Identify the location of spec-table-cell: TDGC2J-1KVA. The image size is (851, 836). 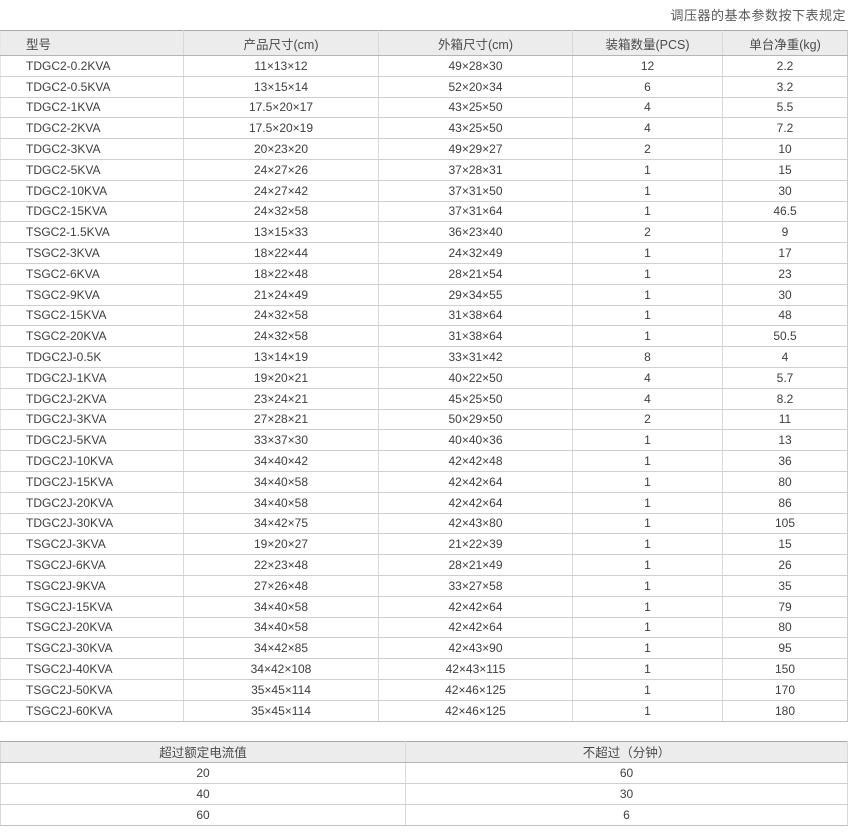
(92, 377).